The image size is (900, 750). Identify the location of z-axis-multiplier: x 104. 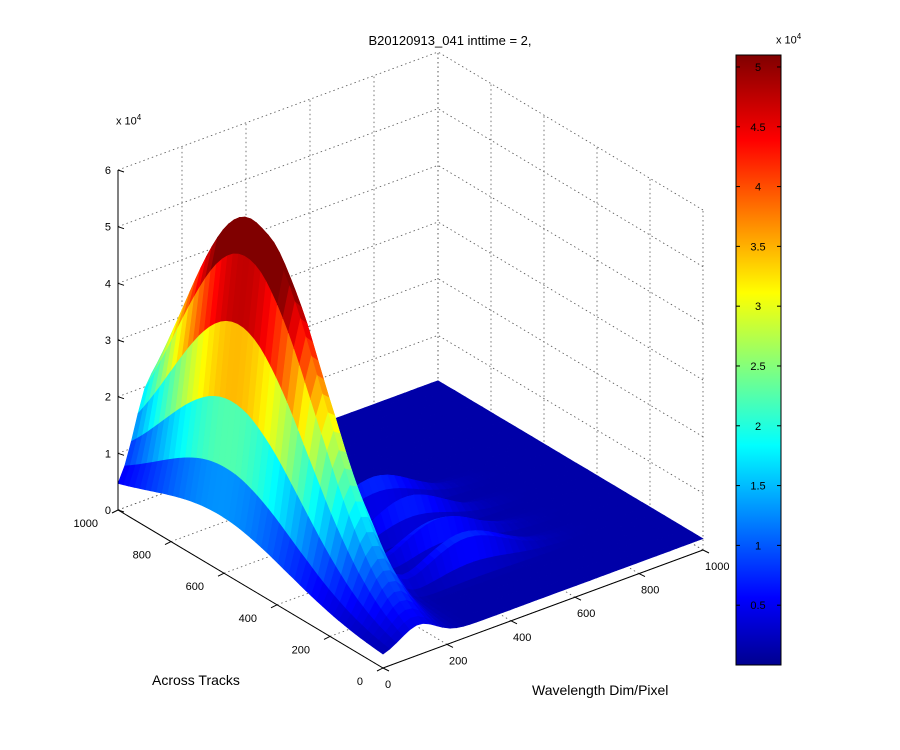
(128, 120).